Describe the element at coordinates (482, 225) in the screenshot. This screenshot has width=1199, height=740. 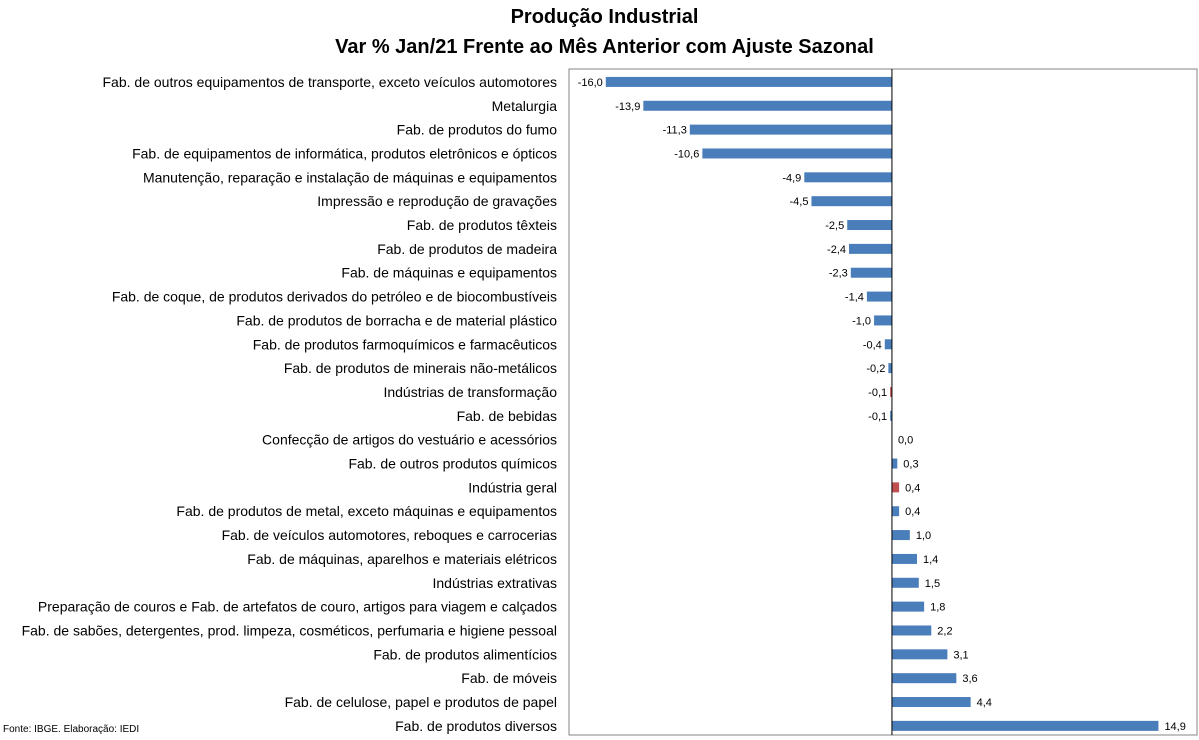
I see `category-label: Fab. de produtos têxteis` at that location.